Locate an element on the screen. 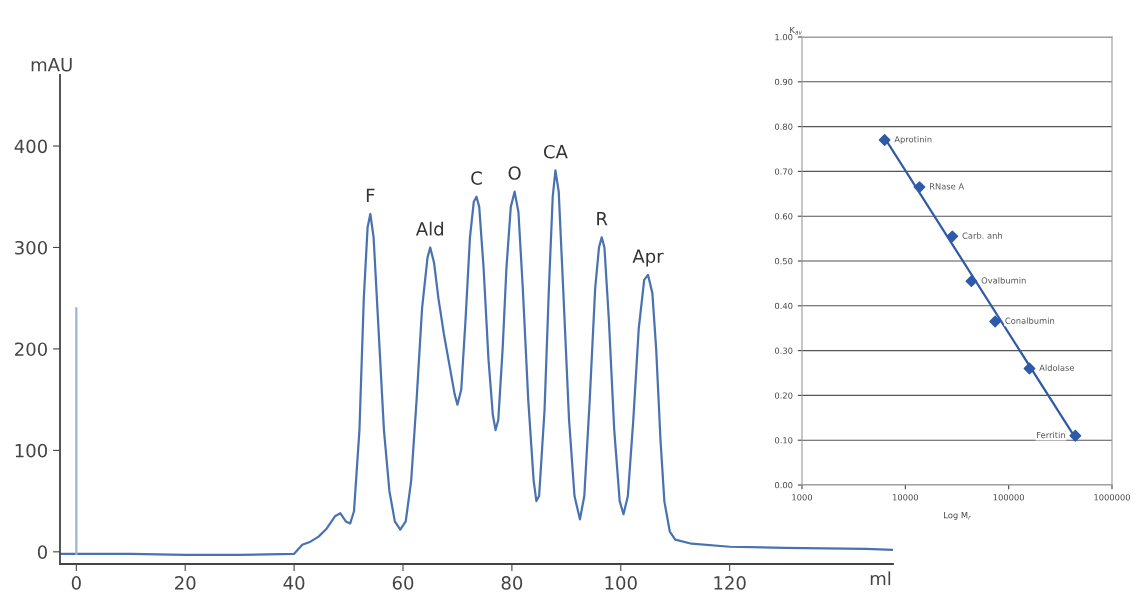 The height and width of the screenshot is (596, 1143). y-tick-label: 0.50 is located at coordinates (783, 261).